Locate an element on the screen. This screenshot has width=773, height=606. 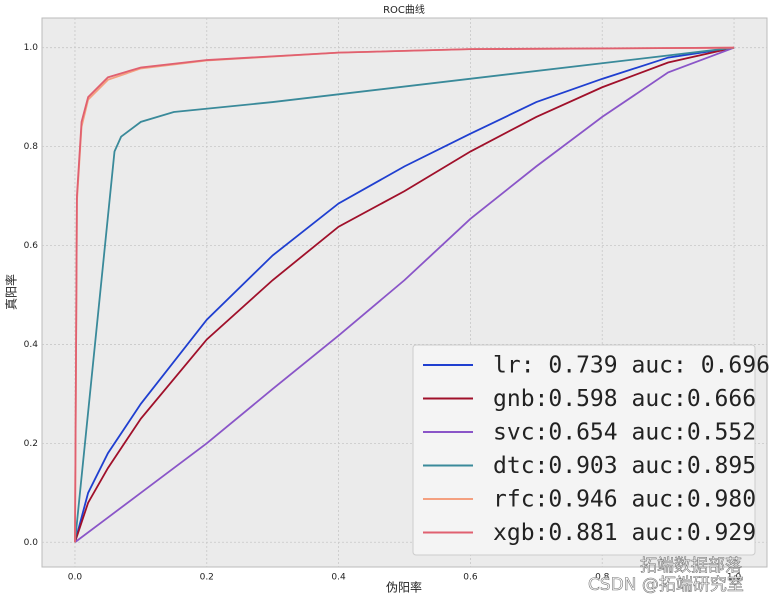
y-tick-label: 0.8 is located at coordinates (31, 147).